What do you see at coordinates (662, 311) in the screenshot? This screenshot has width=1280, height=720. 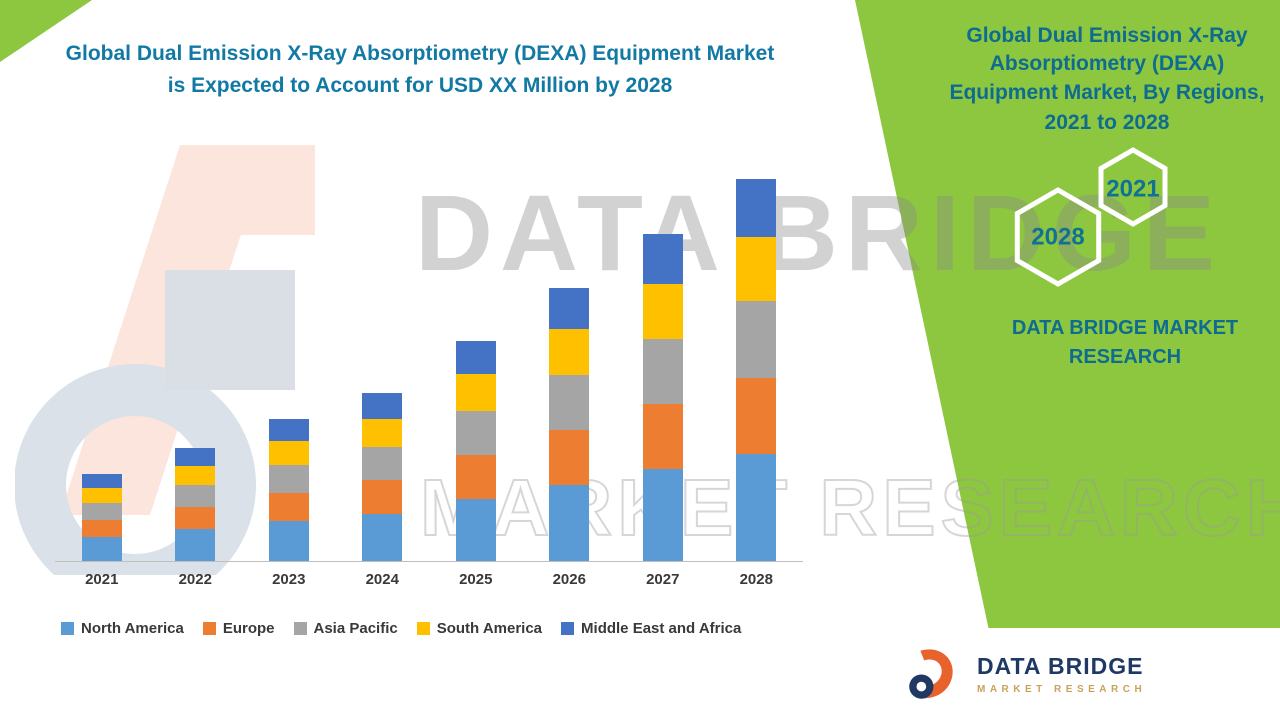 I see `segment-2027-south-america` at bounding box center [662, 311].